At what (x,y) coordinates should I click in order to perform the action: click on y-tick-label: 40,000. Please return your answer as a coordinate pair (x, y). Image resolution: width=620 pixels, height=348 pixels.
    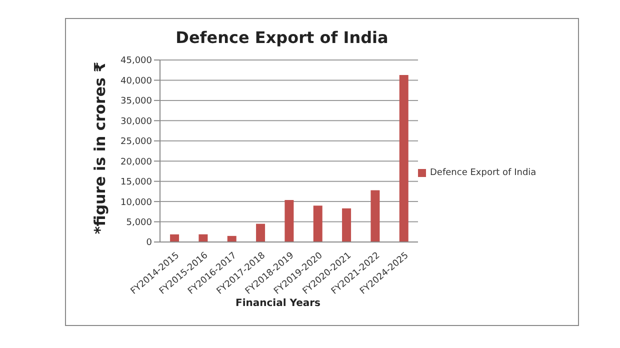
    Looking at the image, I should click on (136, 81).